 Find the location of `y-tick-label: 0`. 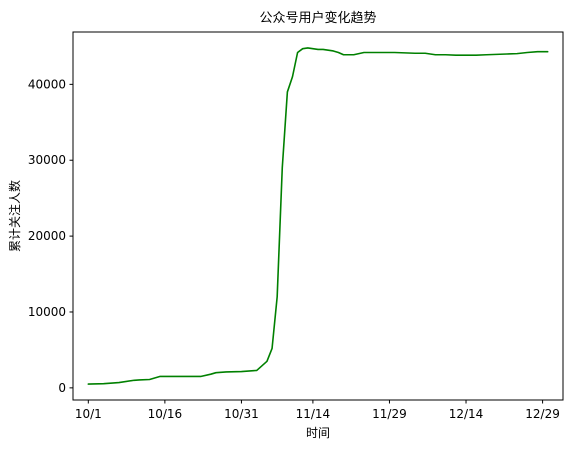

y-tick-label: 0 is located at coordinates (62, 388).